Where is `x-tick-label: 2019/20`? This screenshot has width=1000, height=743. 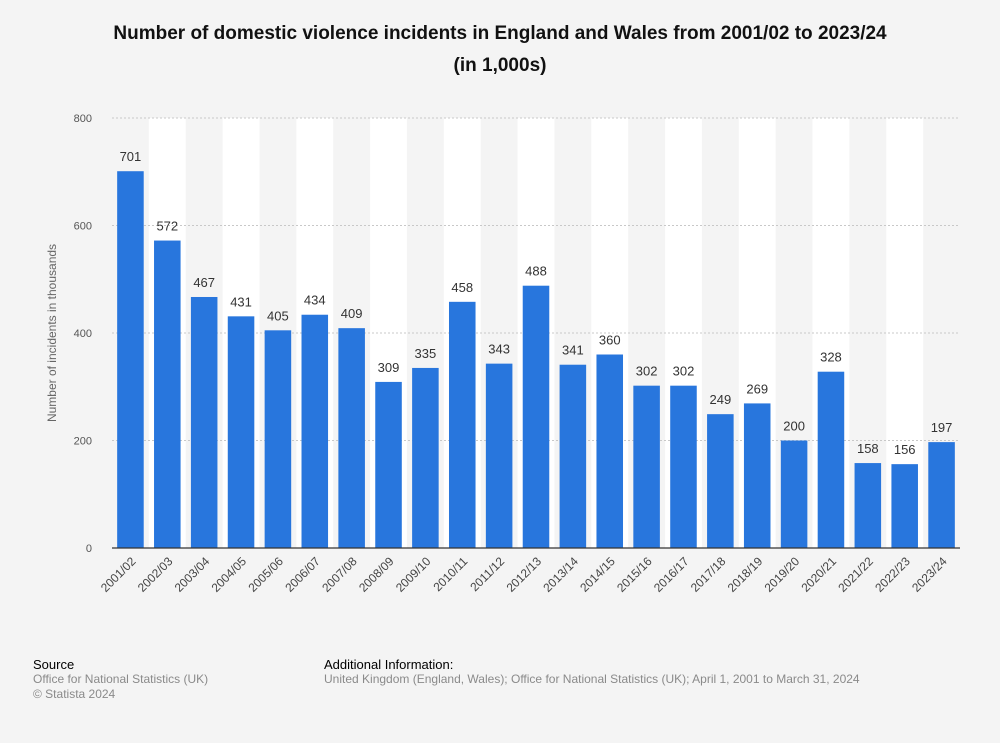
x-tick-label: 2019/20 is located at coordinates (782, 574).